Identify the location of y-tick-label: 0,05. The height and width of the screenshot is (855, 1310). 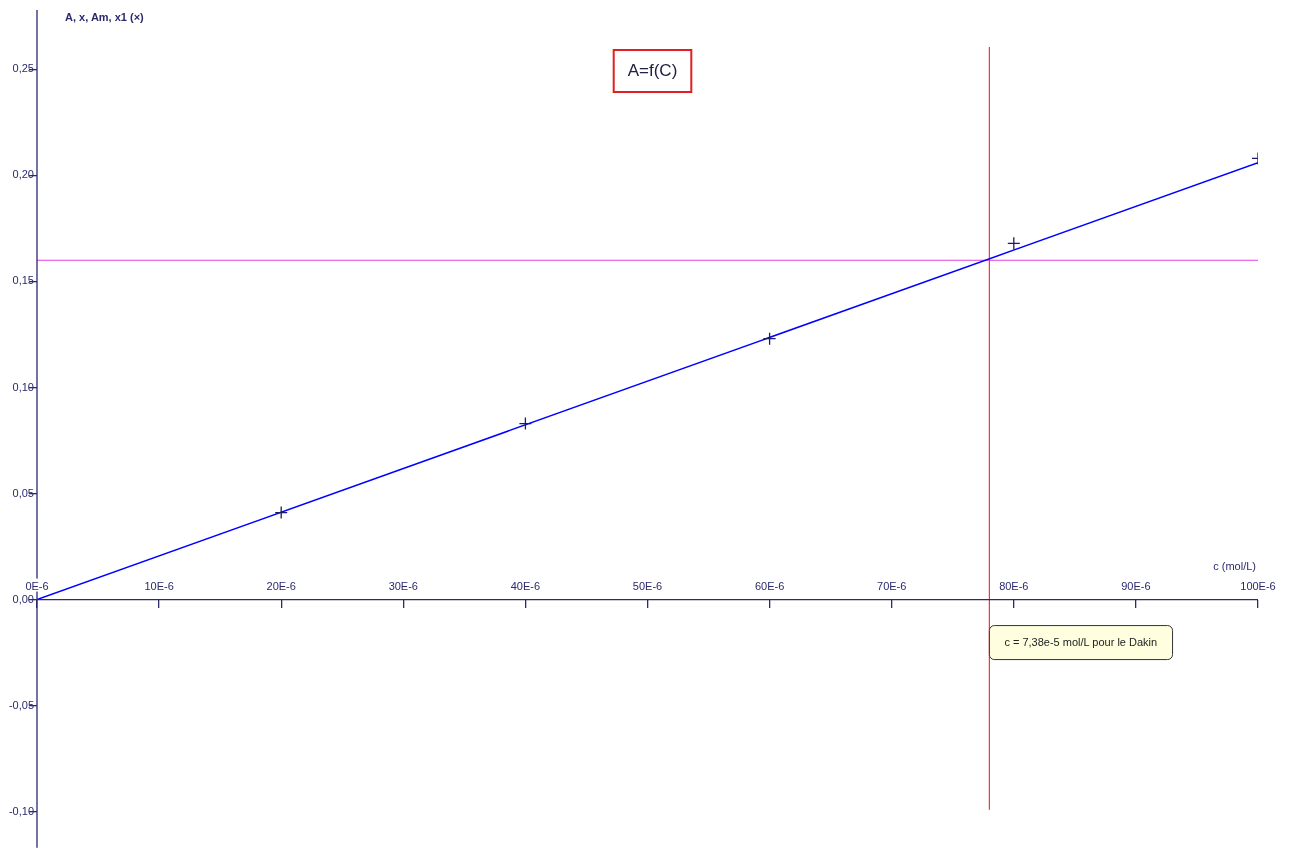
(23, 492).